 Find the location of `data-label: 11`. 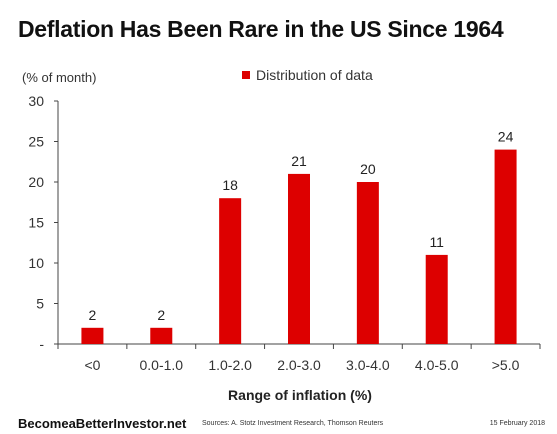

data-label: 11 is located at coordinates (436, 242).